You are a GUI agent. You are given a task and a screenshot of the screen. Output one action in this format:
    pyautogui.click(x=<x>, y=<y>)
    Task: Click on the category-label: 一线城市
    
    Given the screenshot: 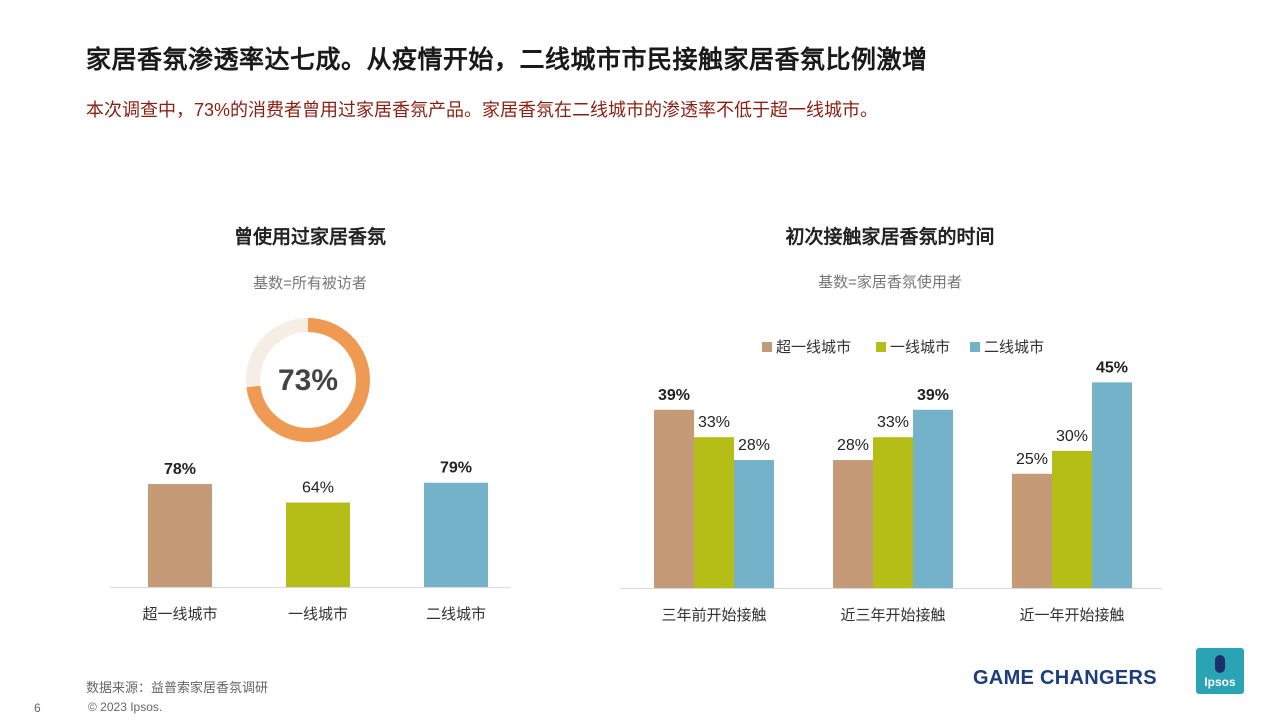 What is the action you would take?
    pyautogui.click(x=318, y=614)
    